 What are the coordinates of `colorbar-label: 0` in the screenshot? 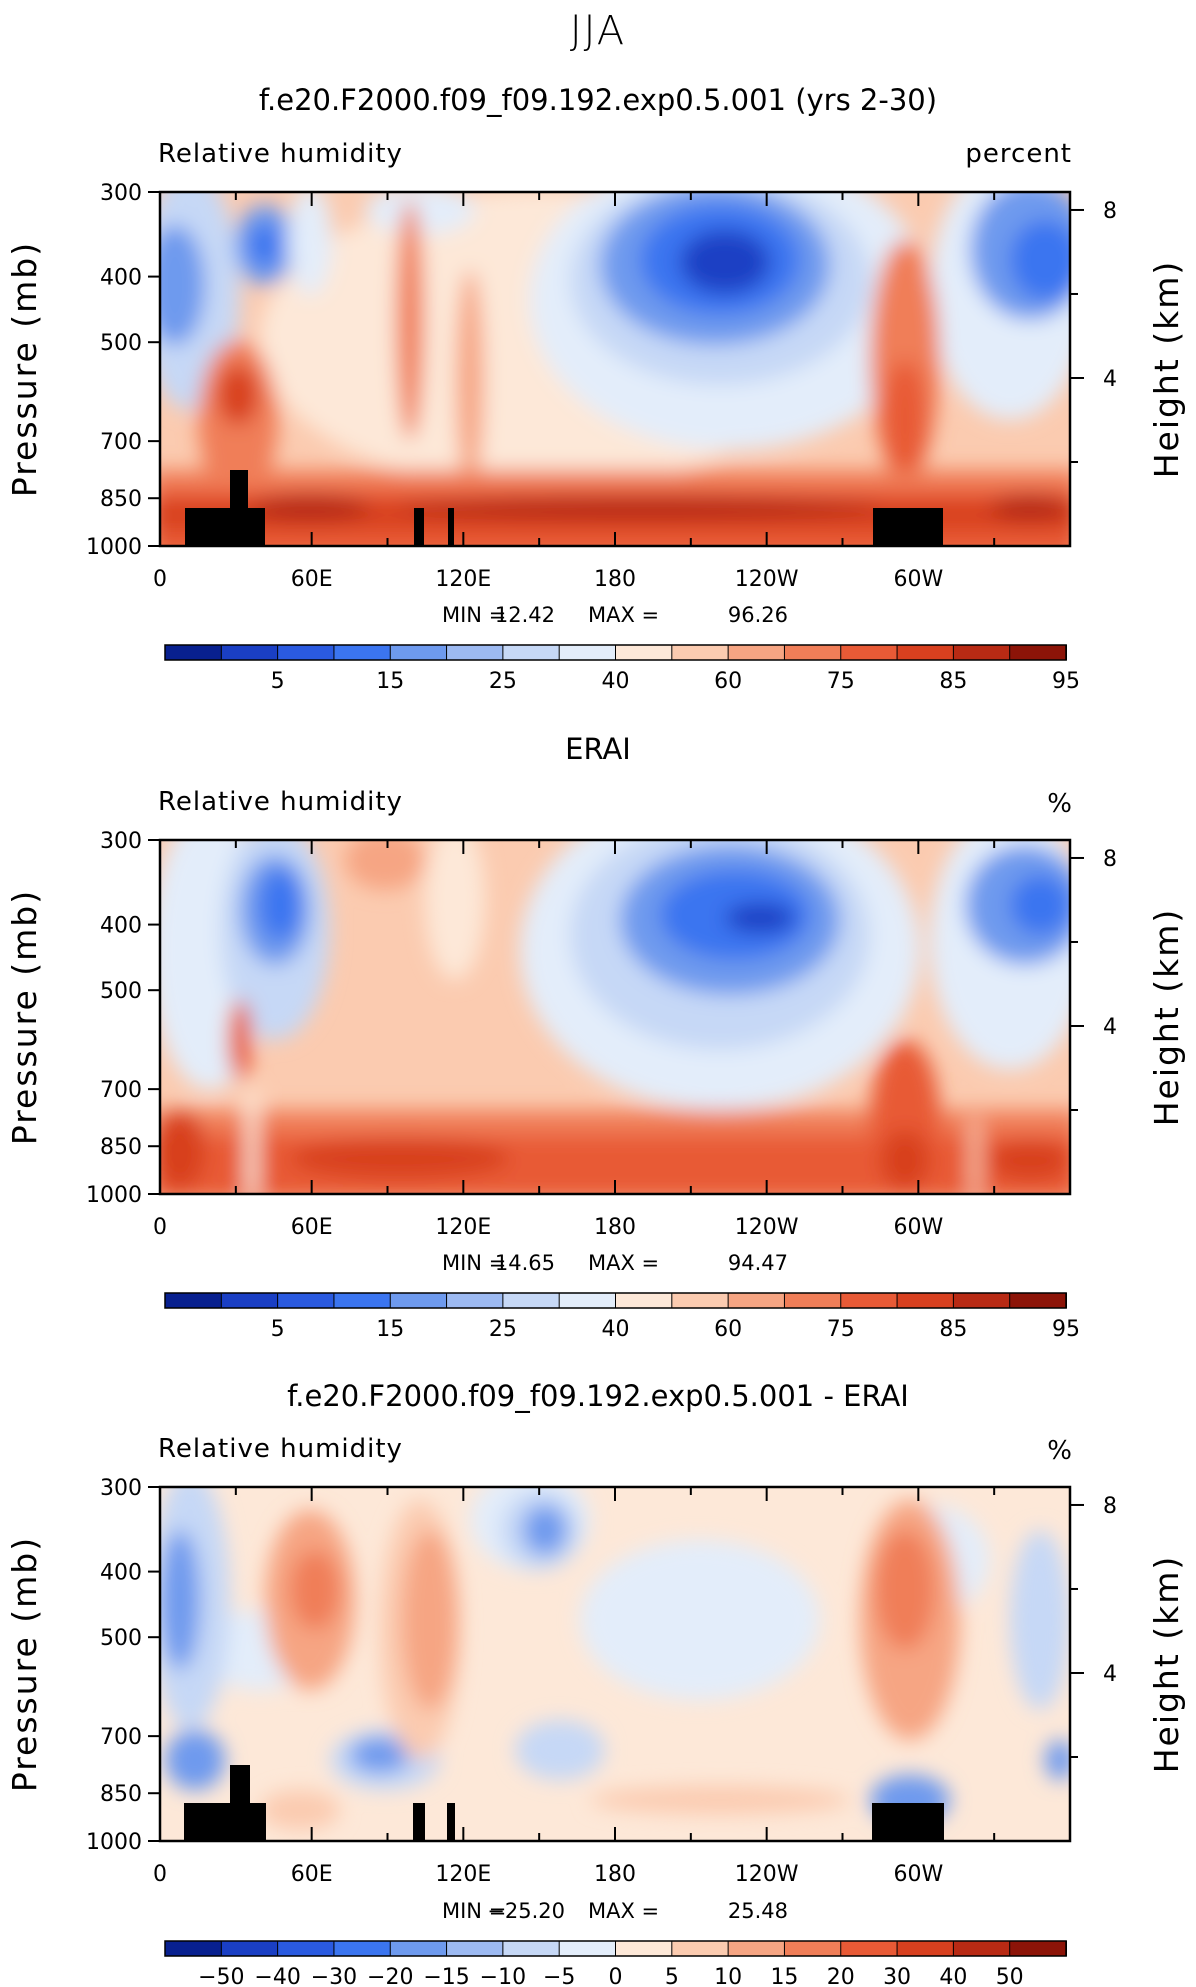 It's located at (616, 1976).